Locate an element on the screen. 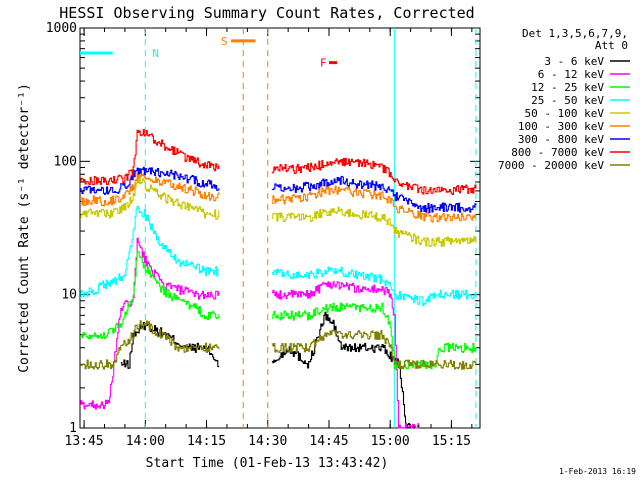 This screenshot has width=640, height=484. legend-label: 3 - 6 keV is located at coordinates (574, 61).